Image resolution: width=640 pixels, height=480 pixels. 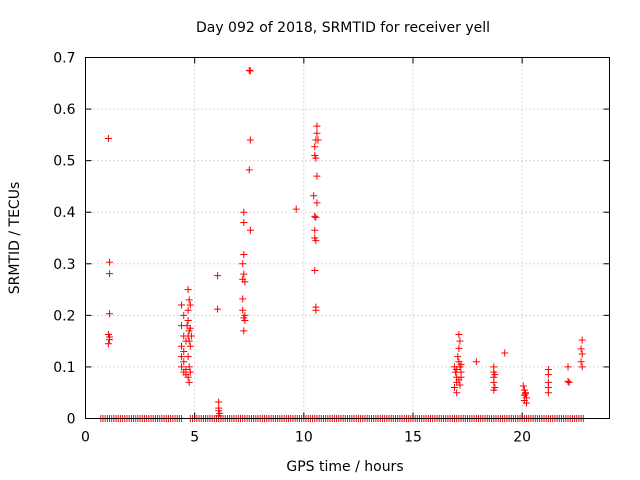 I want to click on x-axis-label: GPS time / hours, so click(x=344, y=467).